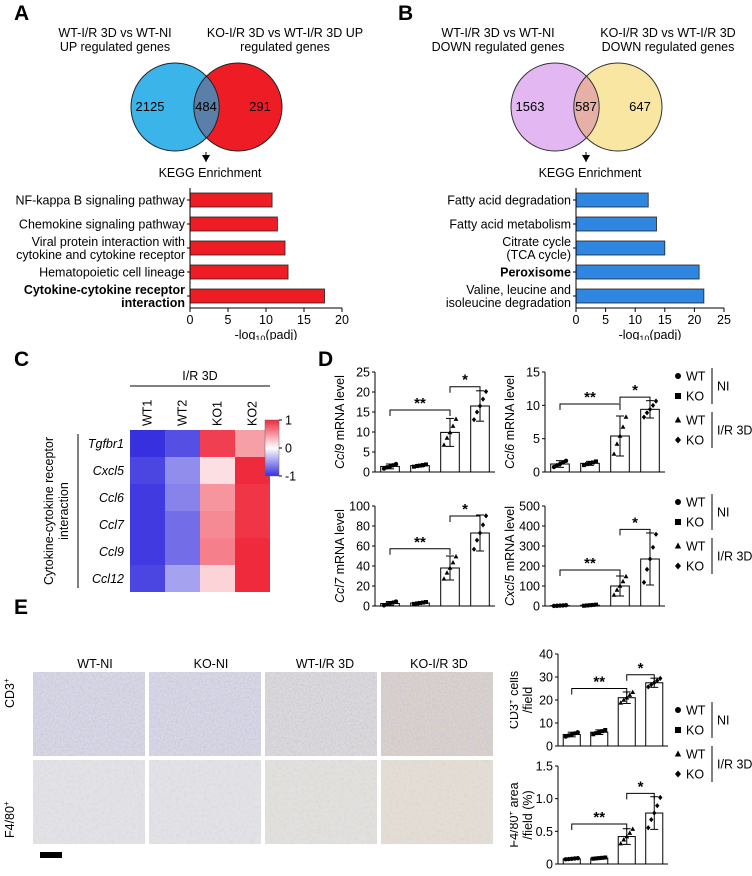 This screenshot has height=876, width=752. Describe the element at coordinates (509, 201) in the screenshot. I see `kegg-category-line: Fatty acid degradation` at that location.